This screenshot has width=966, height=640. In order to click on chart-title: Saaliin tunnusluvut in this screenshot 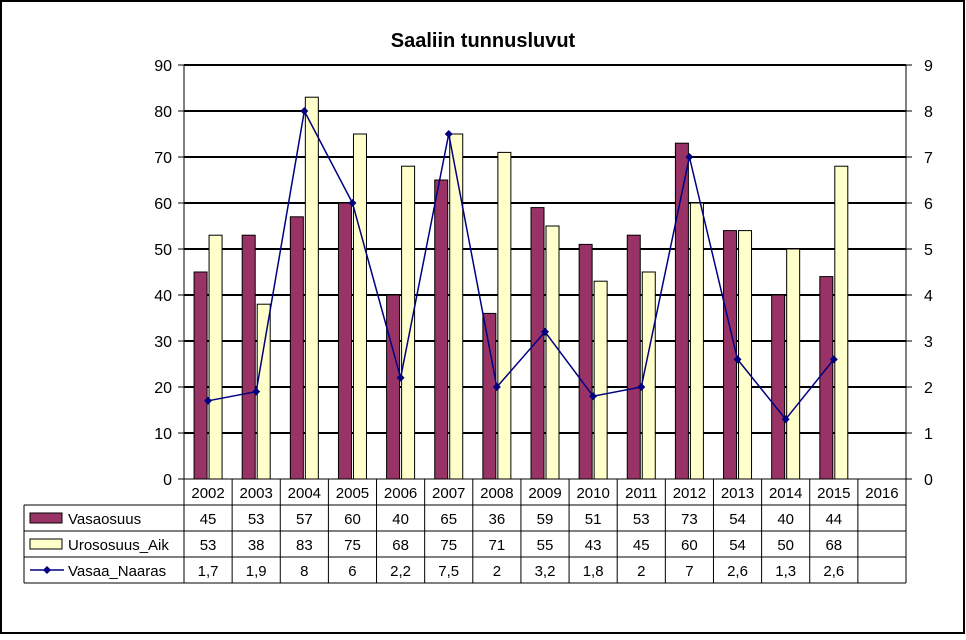, I will do `click(483, 41)`.